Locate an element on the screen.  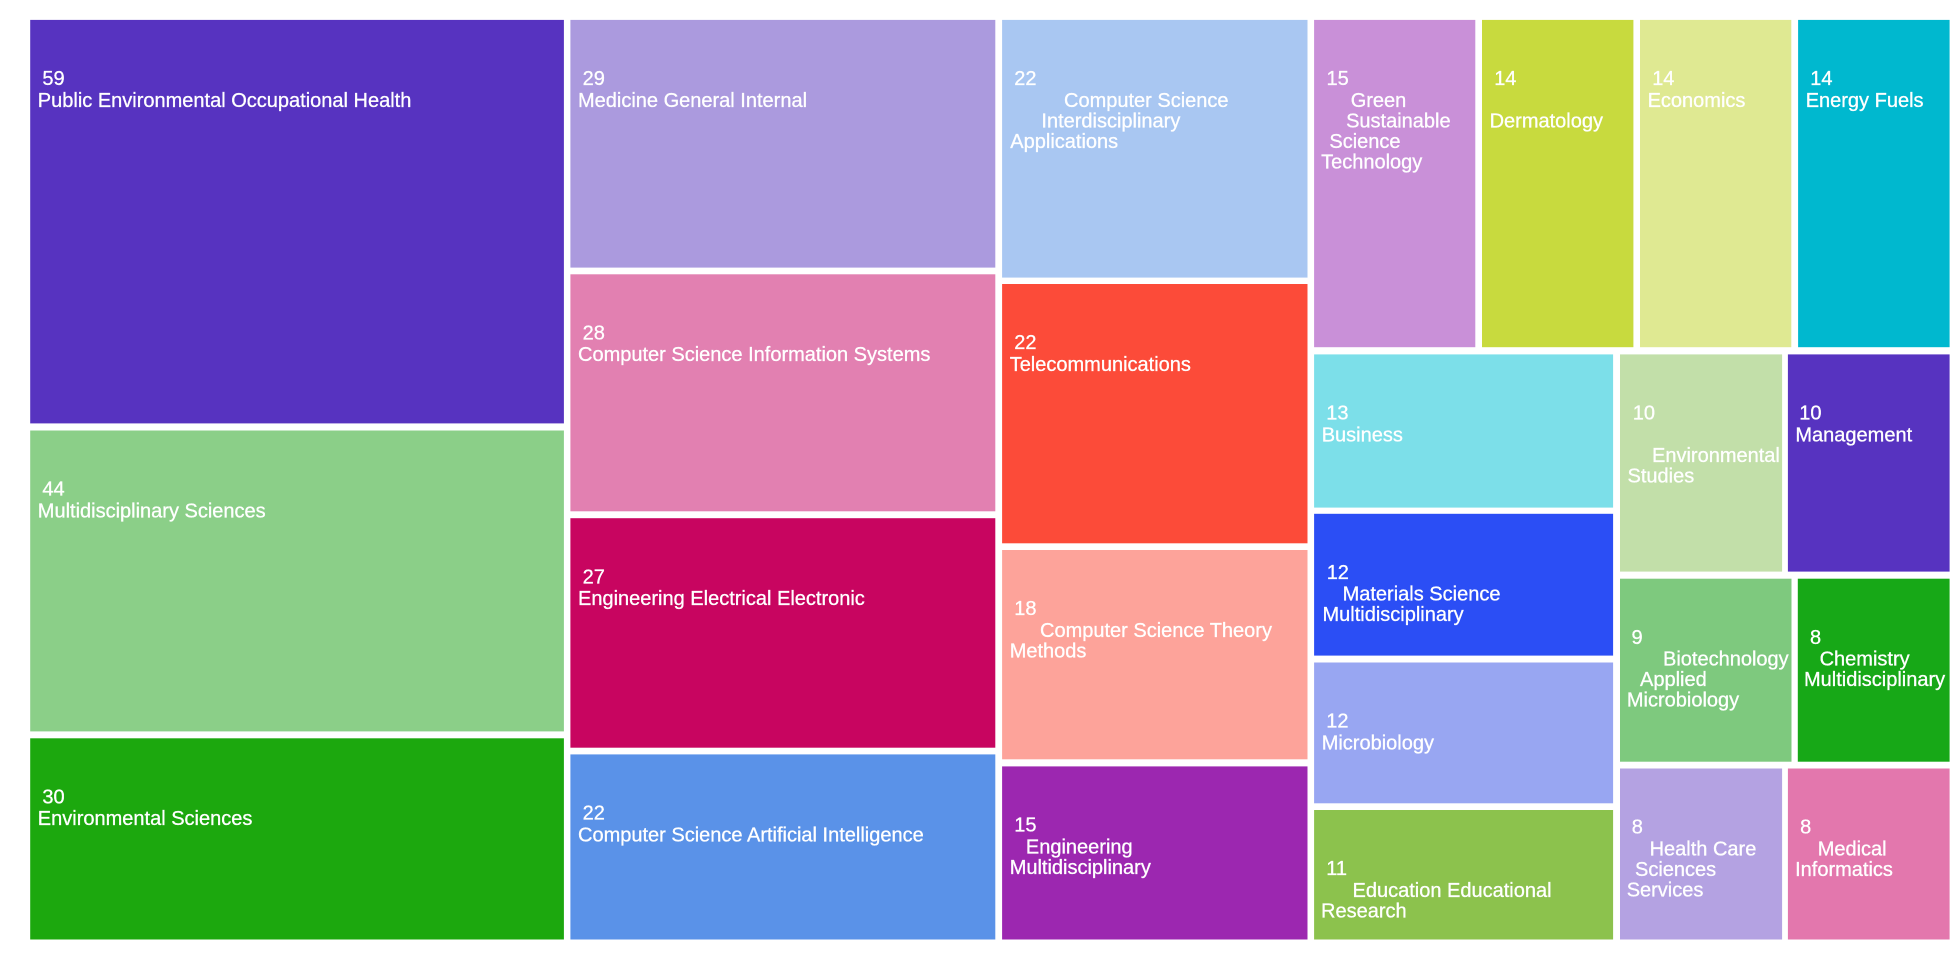
svg-text: 30 is located at coordinates (53, 798).